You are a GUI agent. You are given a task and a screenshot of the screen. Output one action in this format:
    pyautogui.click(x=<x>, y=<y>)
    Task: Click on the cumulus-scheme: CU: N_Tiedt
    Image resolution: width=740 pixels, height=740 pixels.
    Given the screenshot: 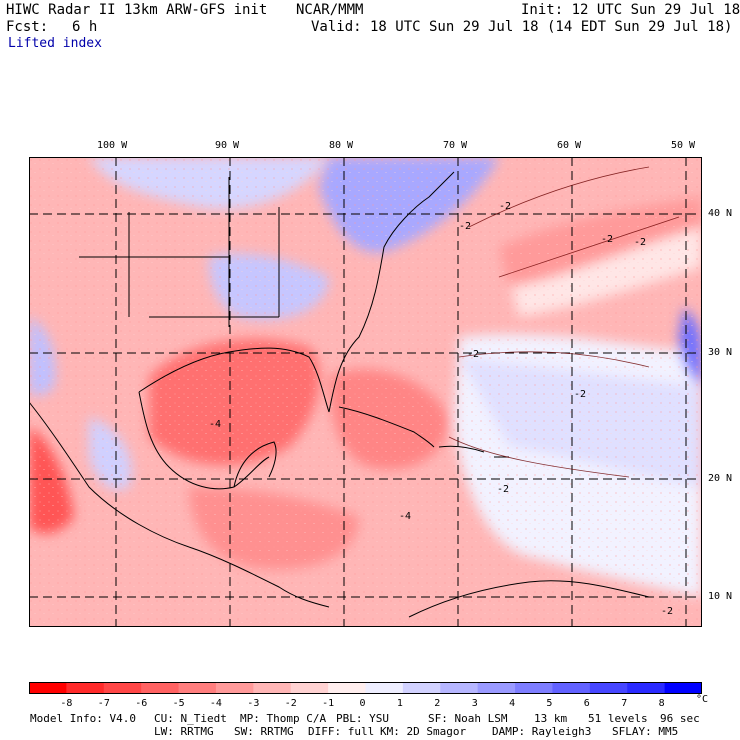 What is the action you would take?
    pyautogui.click(x=190, y=718)
    